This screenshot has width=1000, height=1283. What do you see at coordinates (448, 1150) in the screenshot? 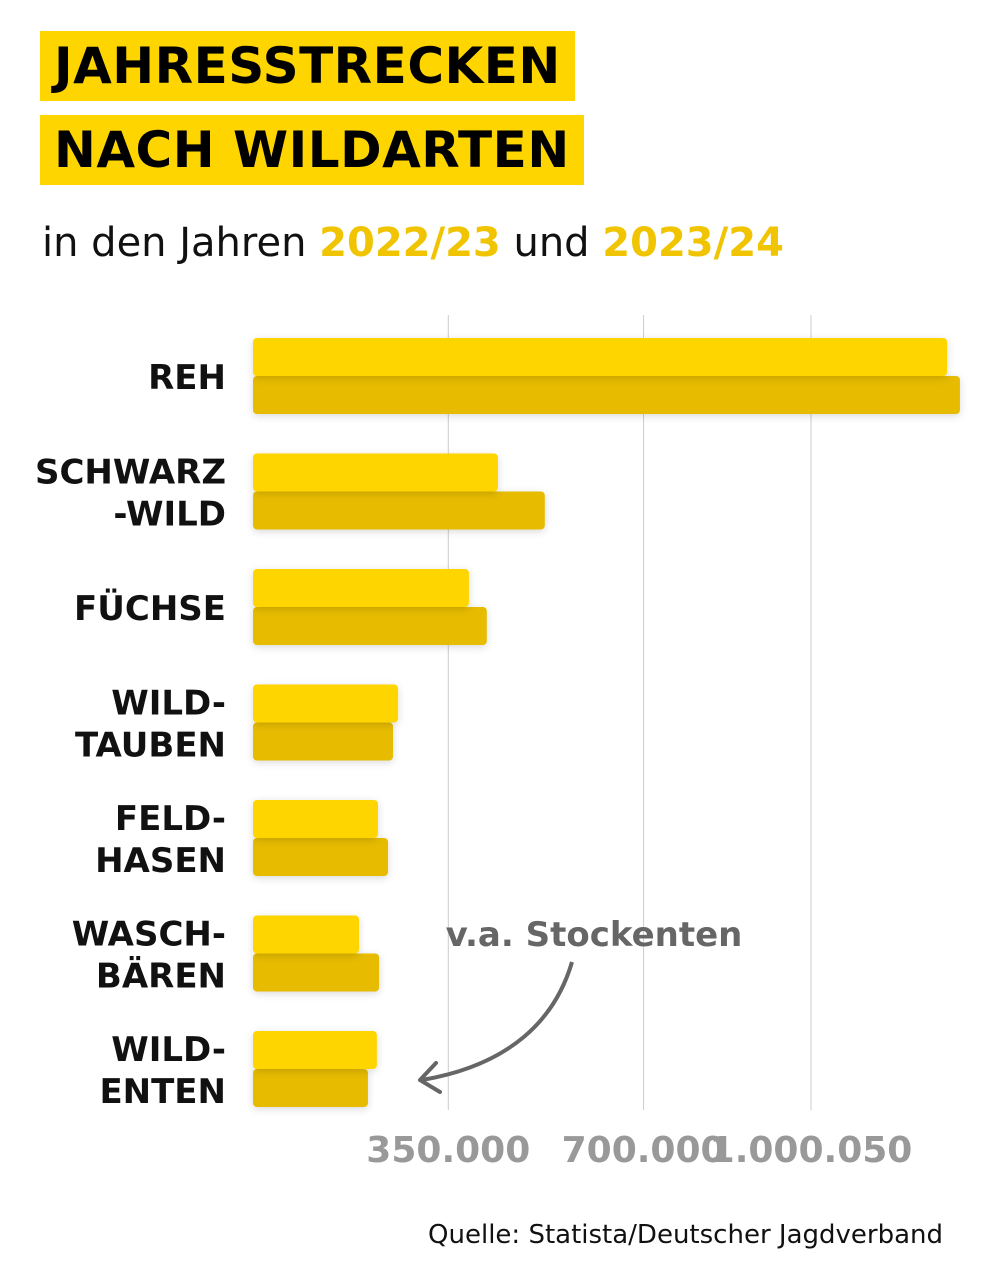
I see `x-tick-label: 350.000` at bounding box center [448, 1150].